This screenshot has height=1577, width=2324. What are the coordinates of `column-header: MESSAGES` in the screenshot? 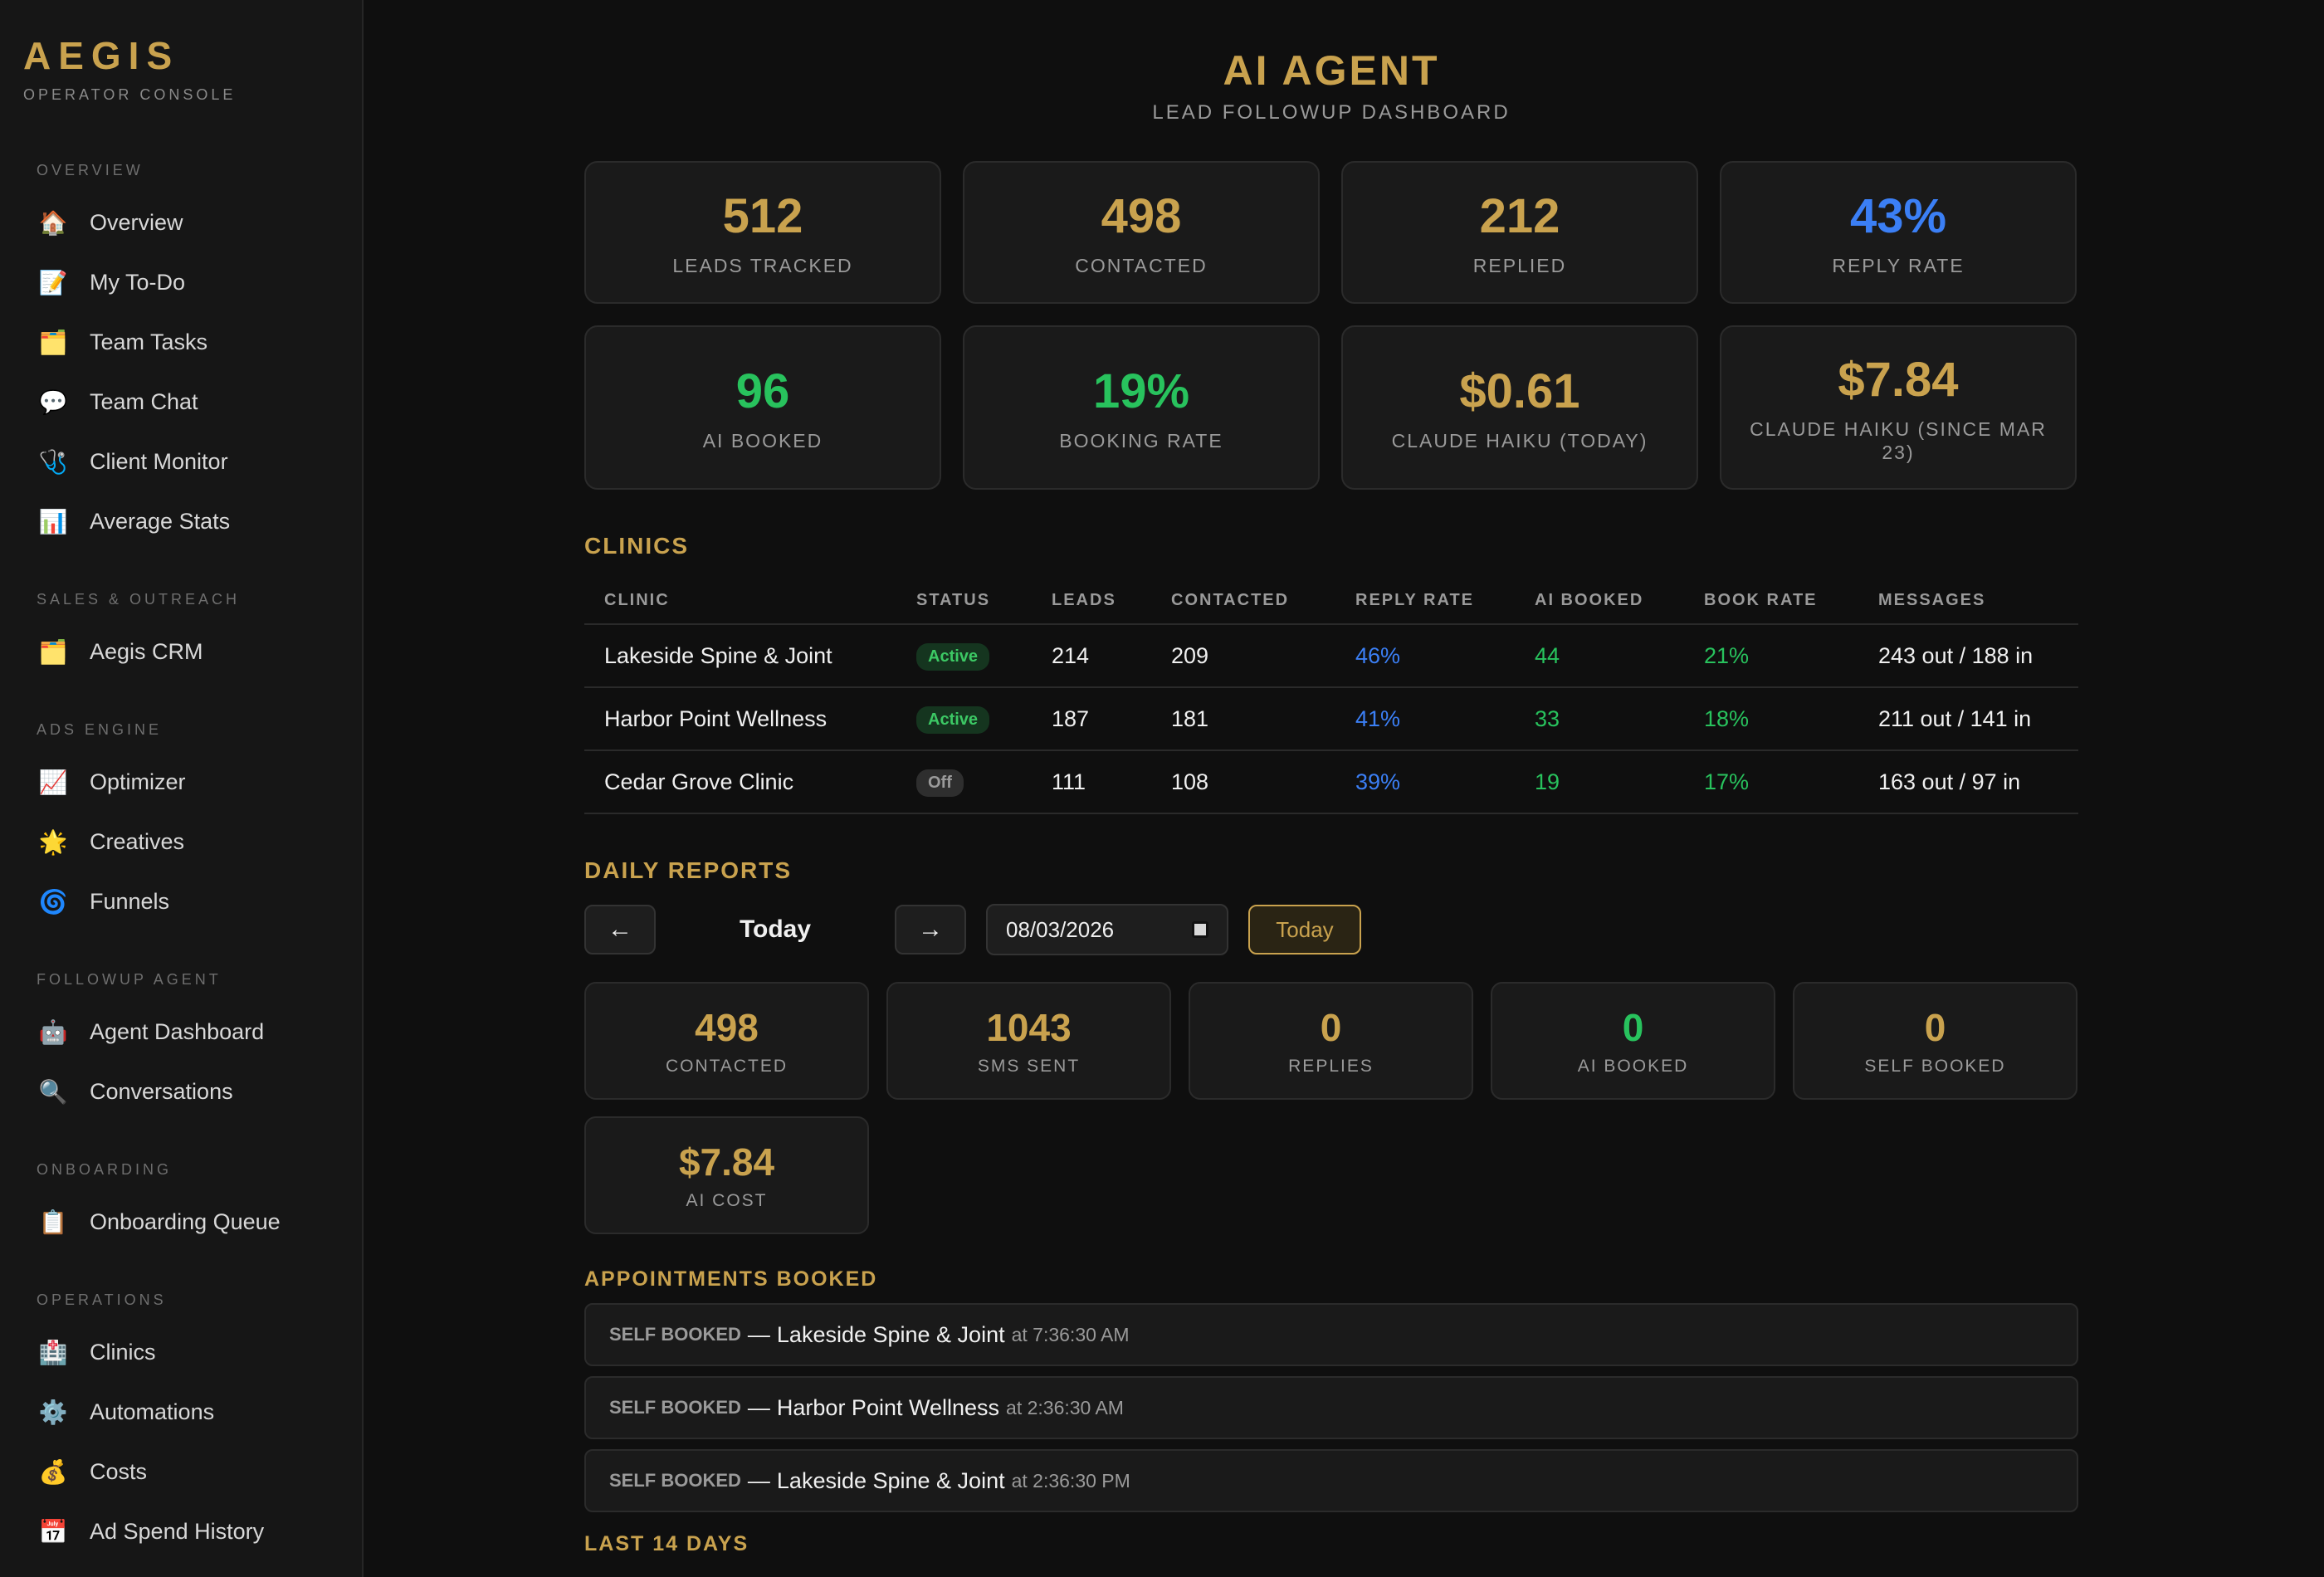 It's located at (1968, 601).